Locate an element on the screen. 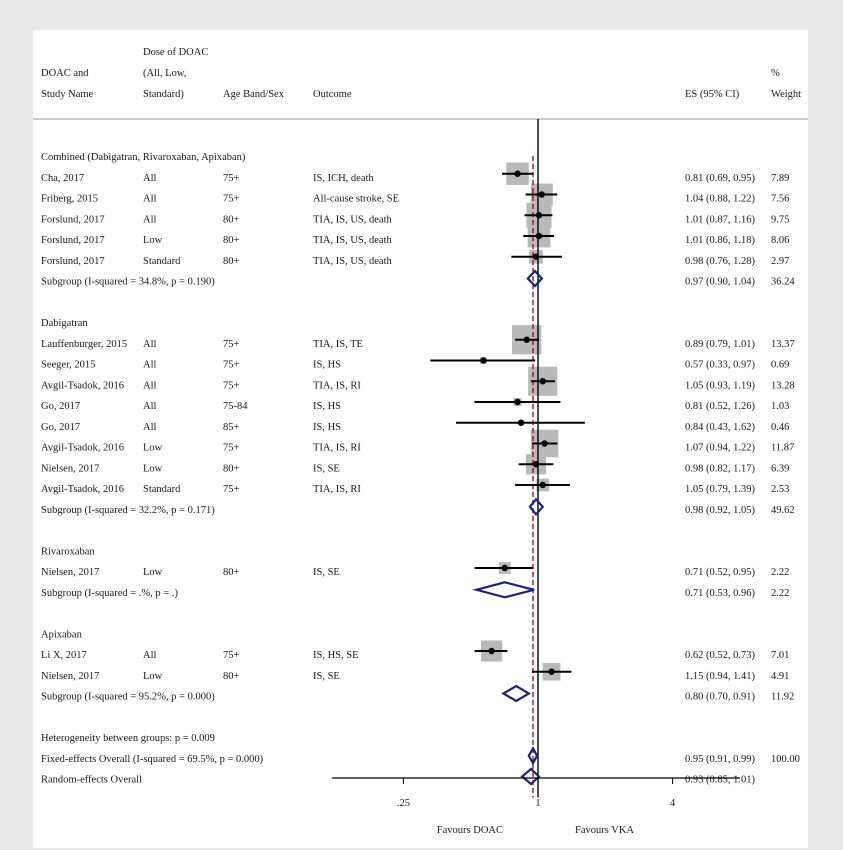 The width and height of the screenshot is (843, 850). study-weight: 2.97 is located at coordinates (780, 261).